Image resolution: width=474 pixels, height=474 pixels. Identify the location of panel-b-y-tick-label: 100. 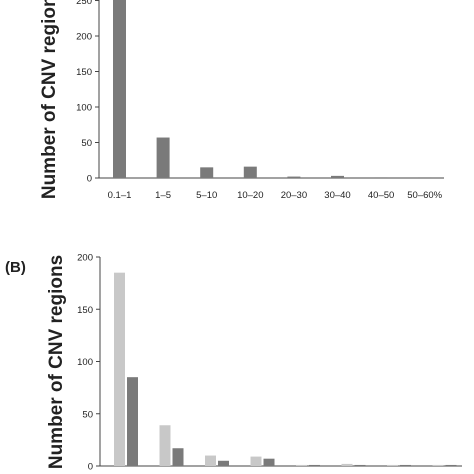
(85, 362).